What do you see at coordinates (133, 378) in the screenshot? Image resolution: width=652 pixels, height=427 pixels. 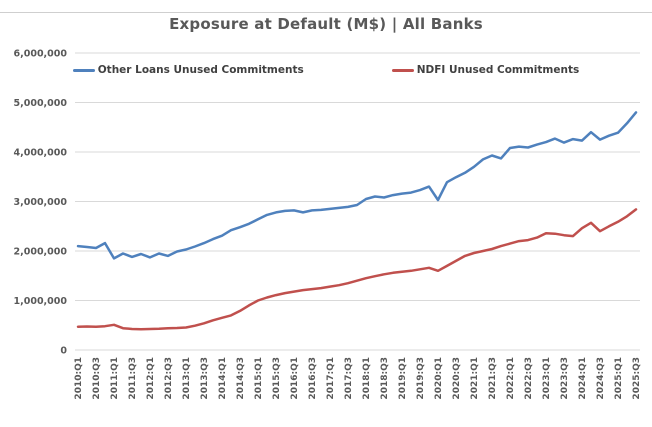 I see `x-axis-tick-label: 2011:Q3` at bounding box center [133, 378].